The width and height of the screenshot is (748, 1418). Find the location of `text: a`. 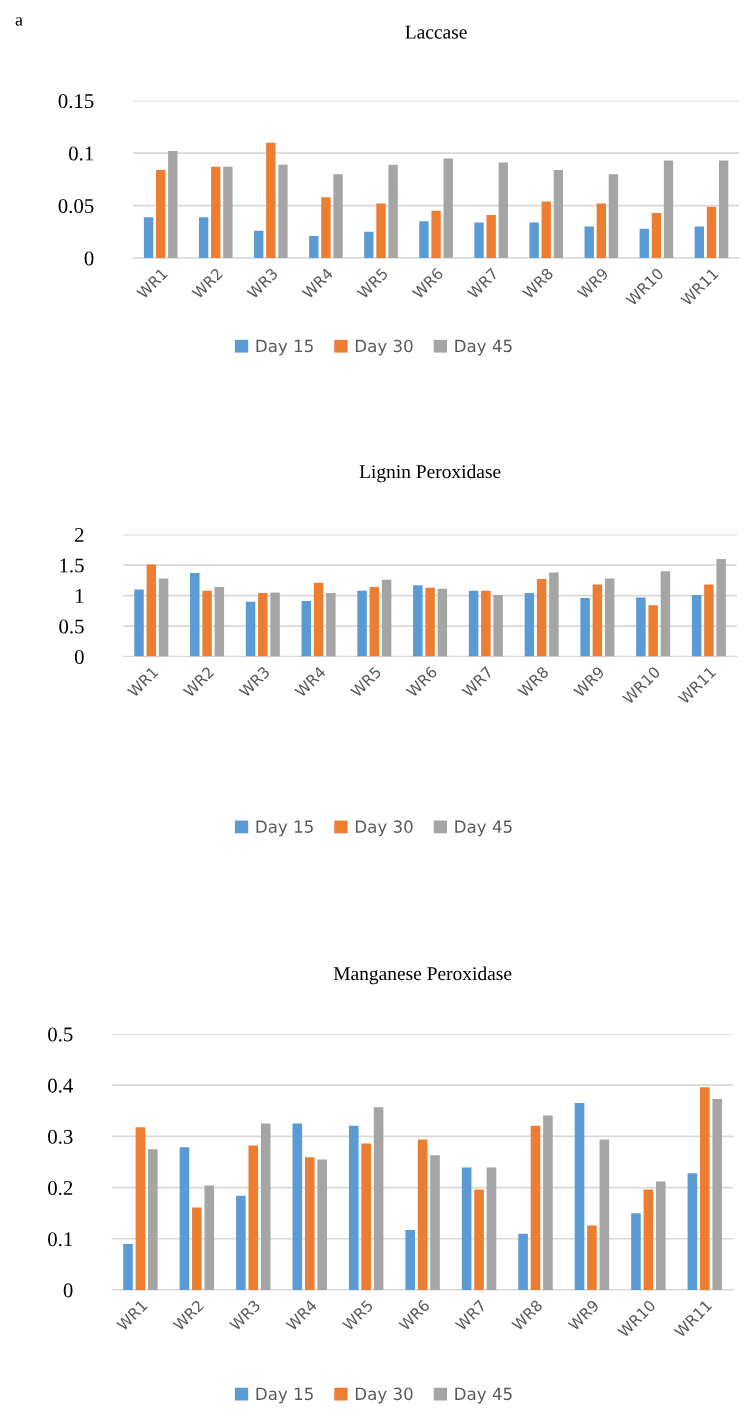

text: a is located at coordinates (19, 21).